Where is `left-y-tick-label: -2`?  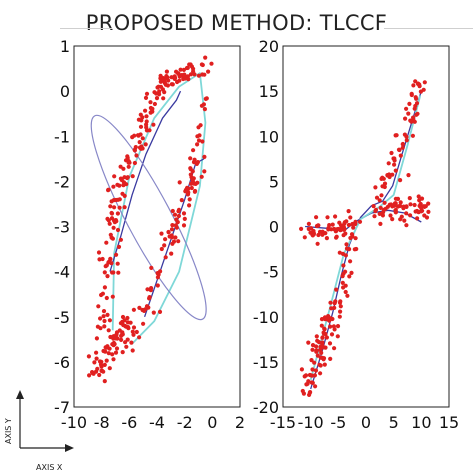 left-y-tick-label: -2 is located at coordinates (62, 181).